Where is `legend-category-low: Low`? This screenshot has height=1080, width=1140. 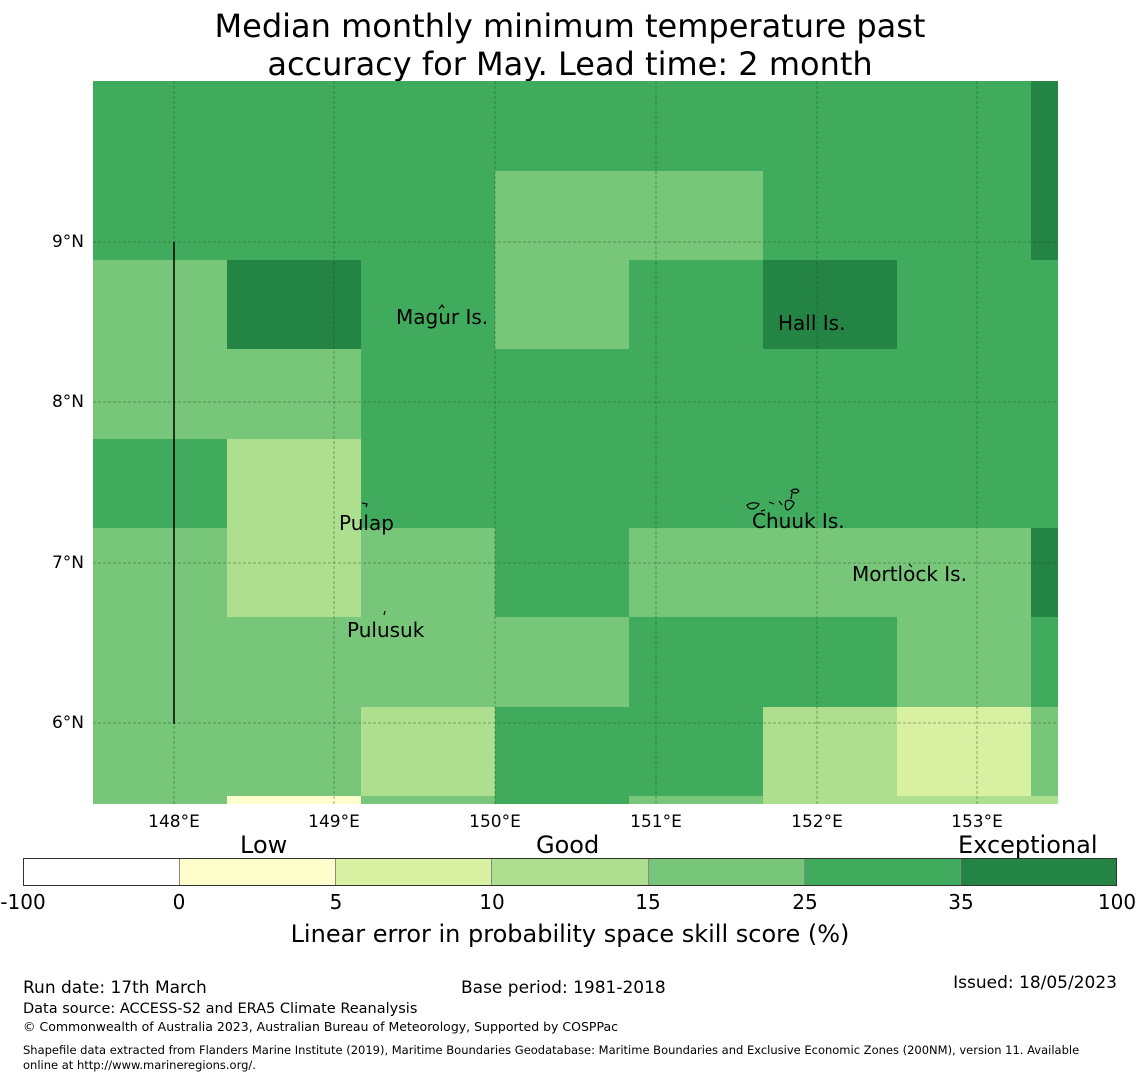
legend-category-low: Low is located at coordinates (264, 845).